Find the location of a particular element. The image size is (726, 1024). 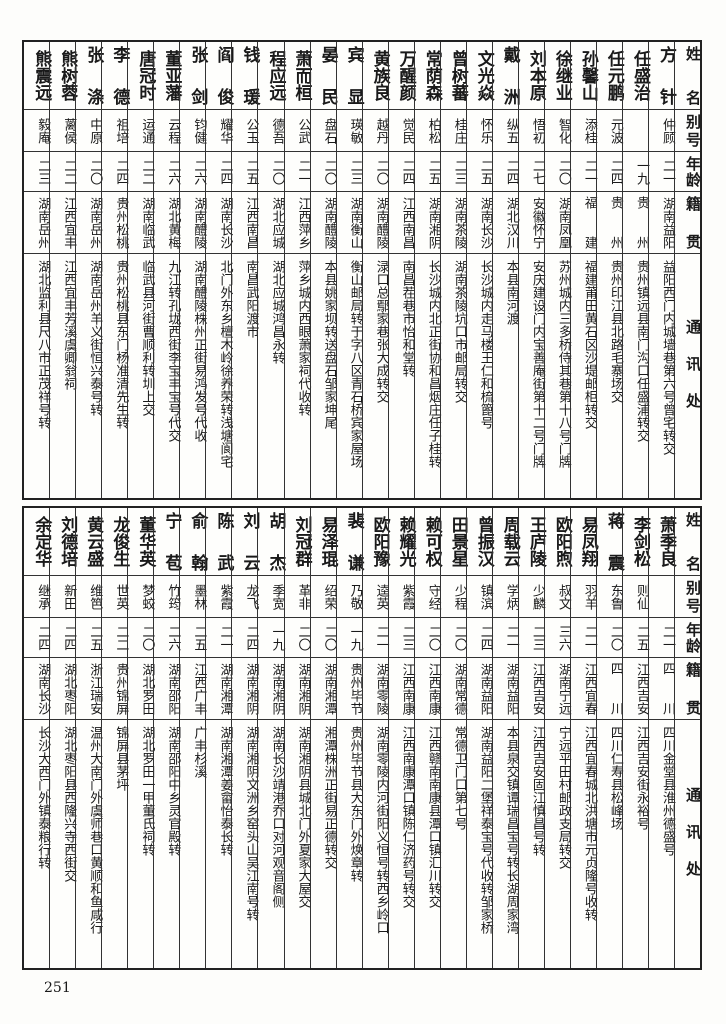

header-age: 年龄 is located at coordinates (688, 172).